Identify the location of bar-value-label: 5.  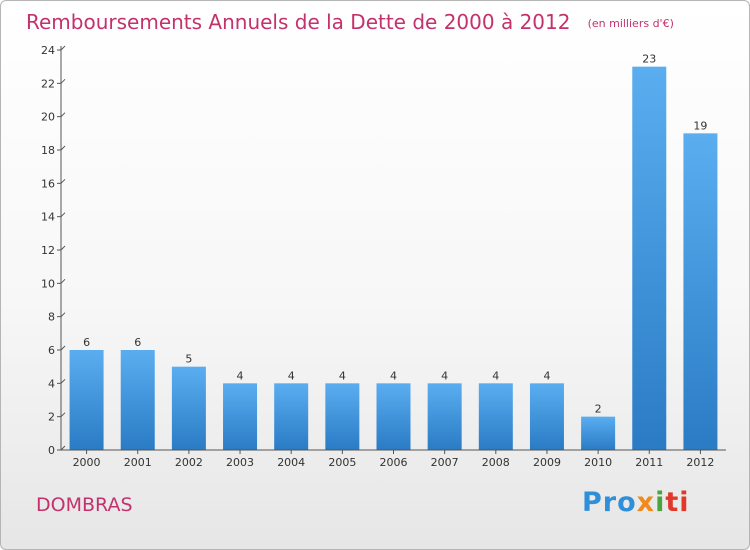
(188, 359).